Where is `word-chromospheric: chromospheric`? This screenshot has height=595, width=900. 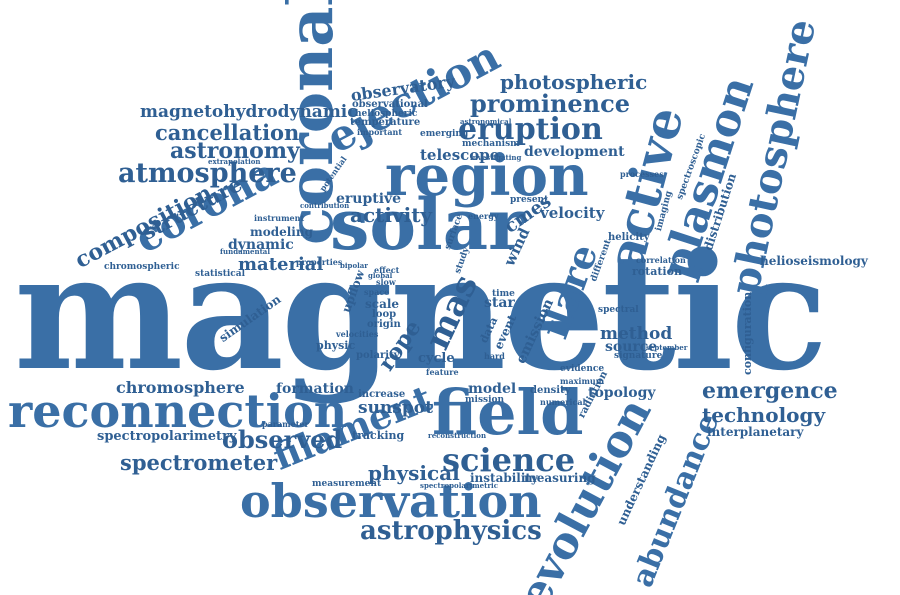 word-chromospheric: chromospheric is located at coordinates (142, 267).